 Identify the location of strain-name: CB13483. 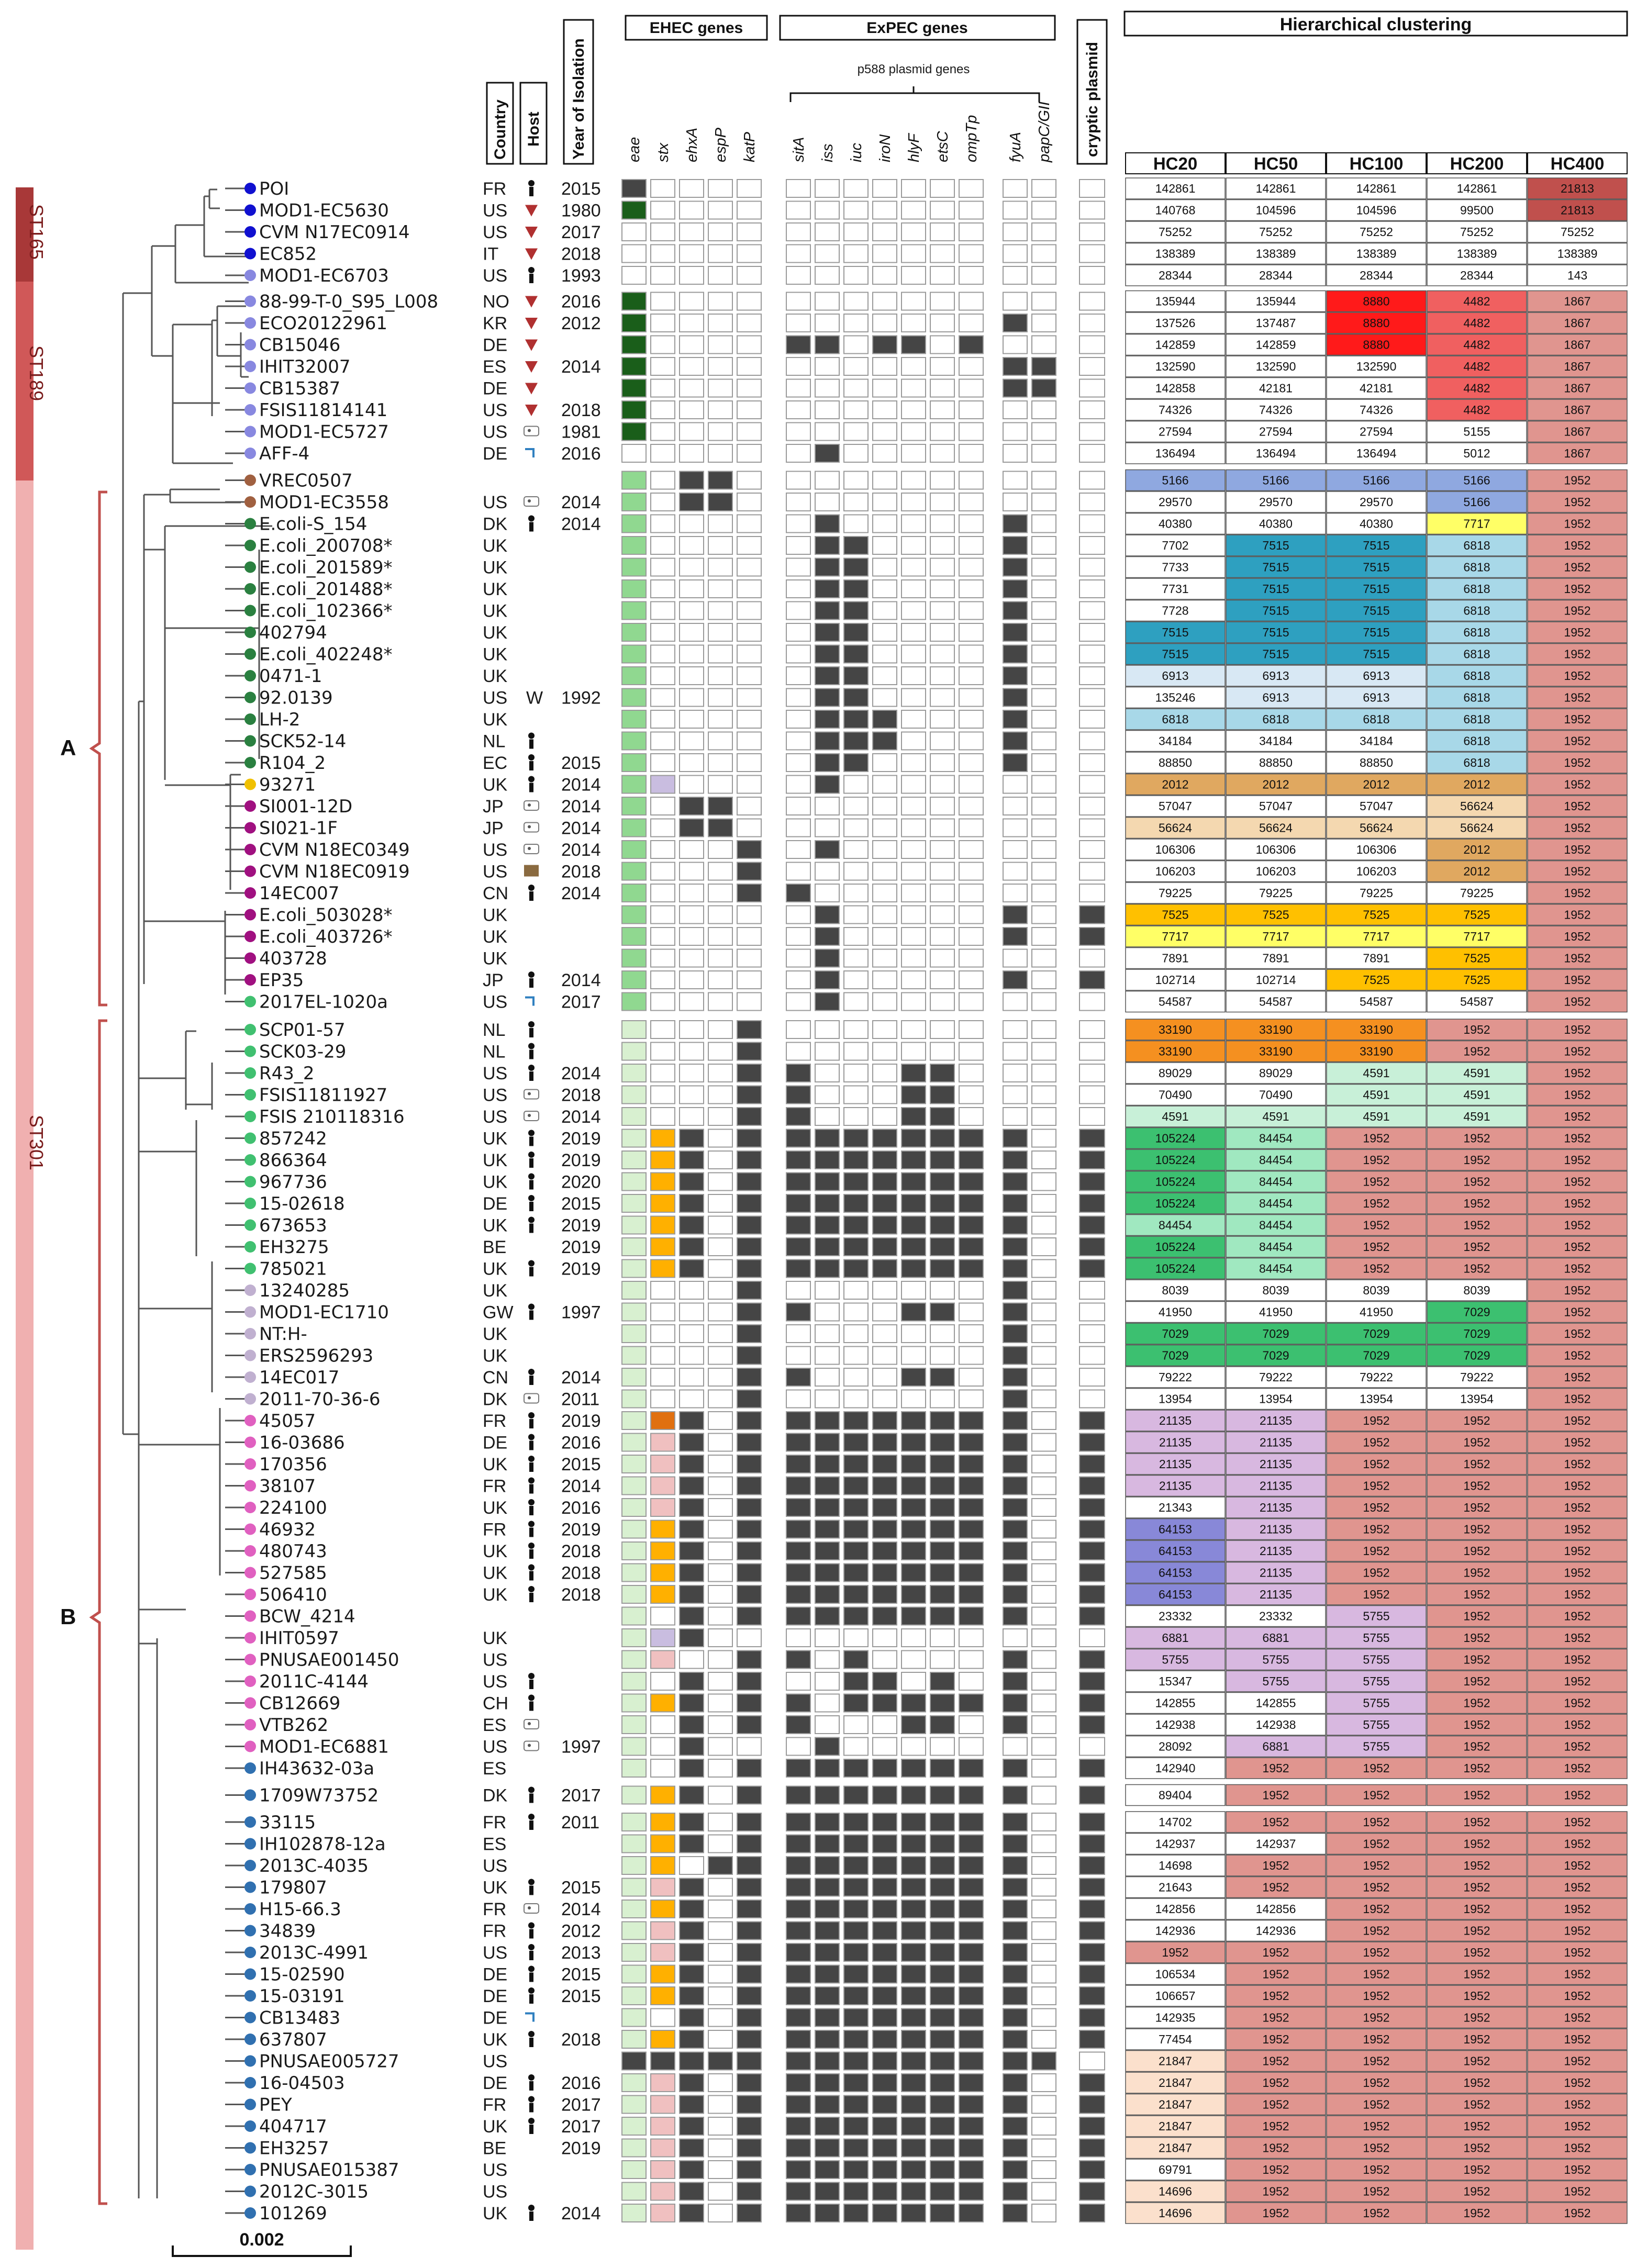
(299, 2019).